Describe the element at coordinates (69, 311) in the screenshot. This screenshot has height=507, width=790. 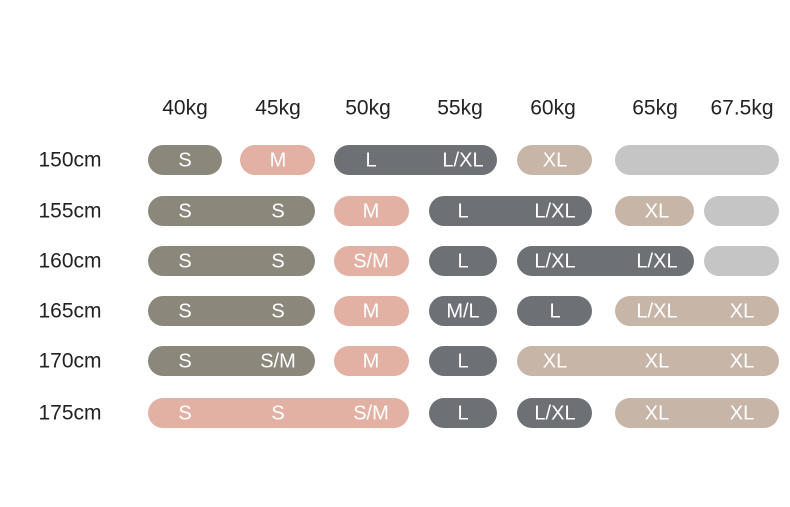
I see `row-header: 165cm` at that location.